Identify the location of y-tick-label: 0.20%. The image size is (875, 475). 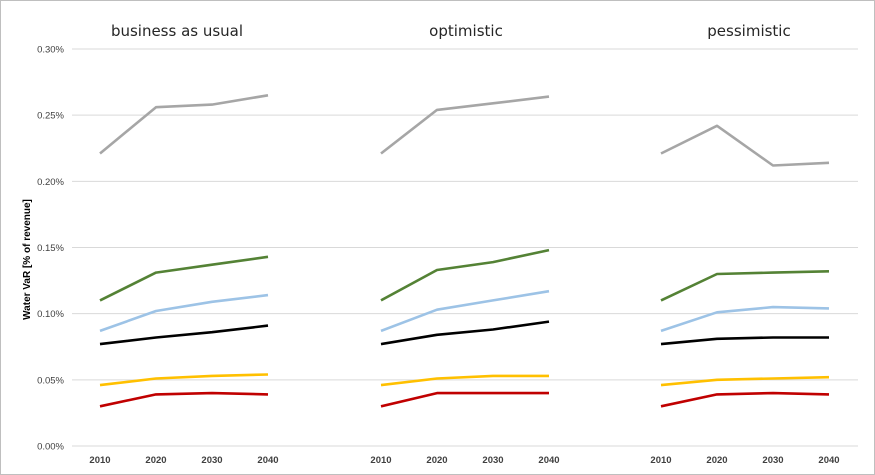
(50, 182).